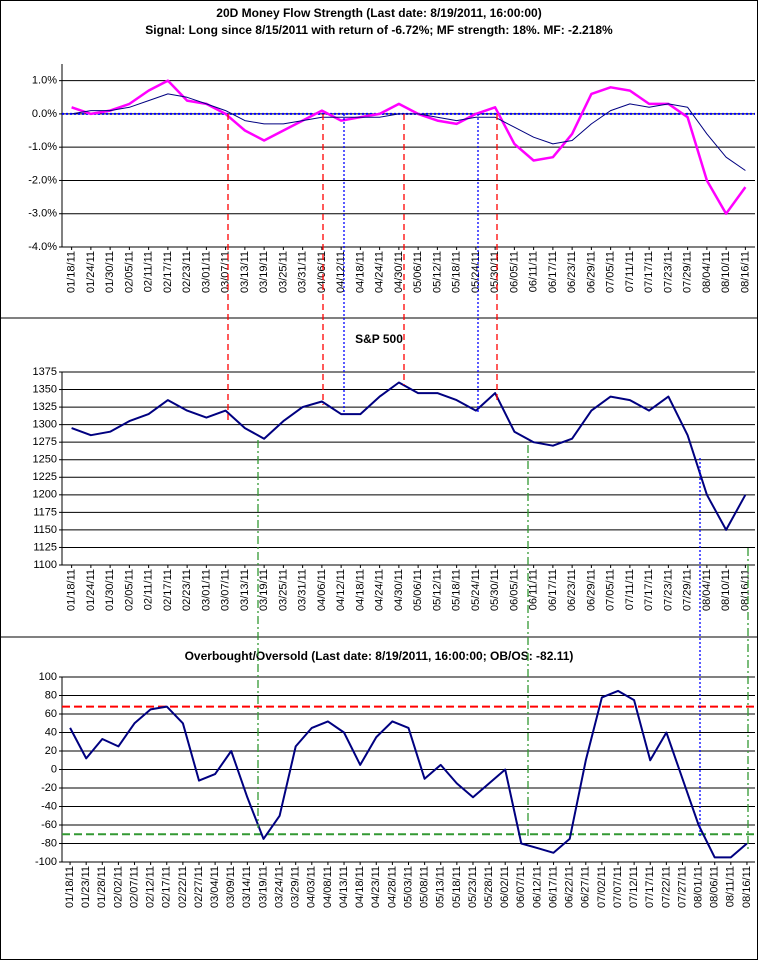  What do you see at coordinates (45, 425) in the screenshot?
I see `y-tick-label: 1300` at bounding box center [45, 425].